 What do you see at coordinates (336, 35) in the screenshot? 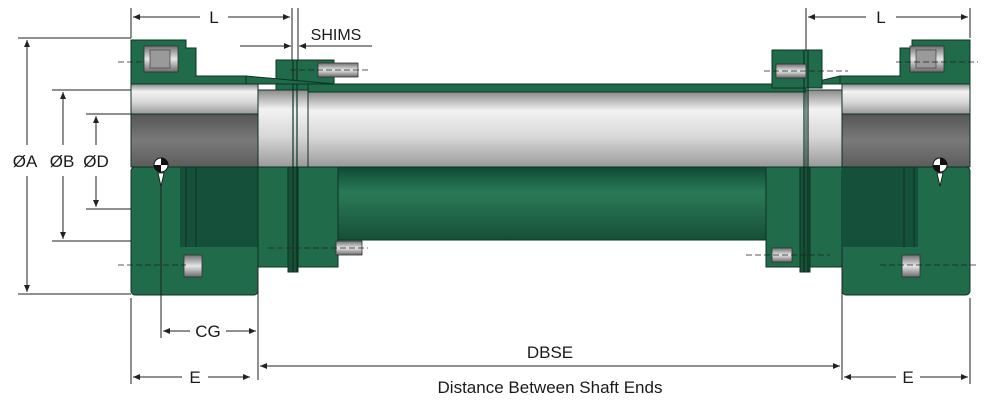
I see `label-shims: SHIMS` at bounding box center [336, 35].